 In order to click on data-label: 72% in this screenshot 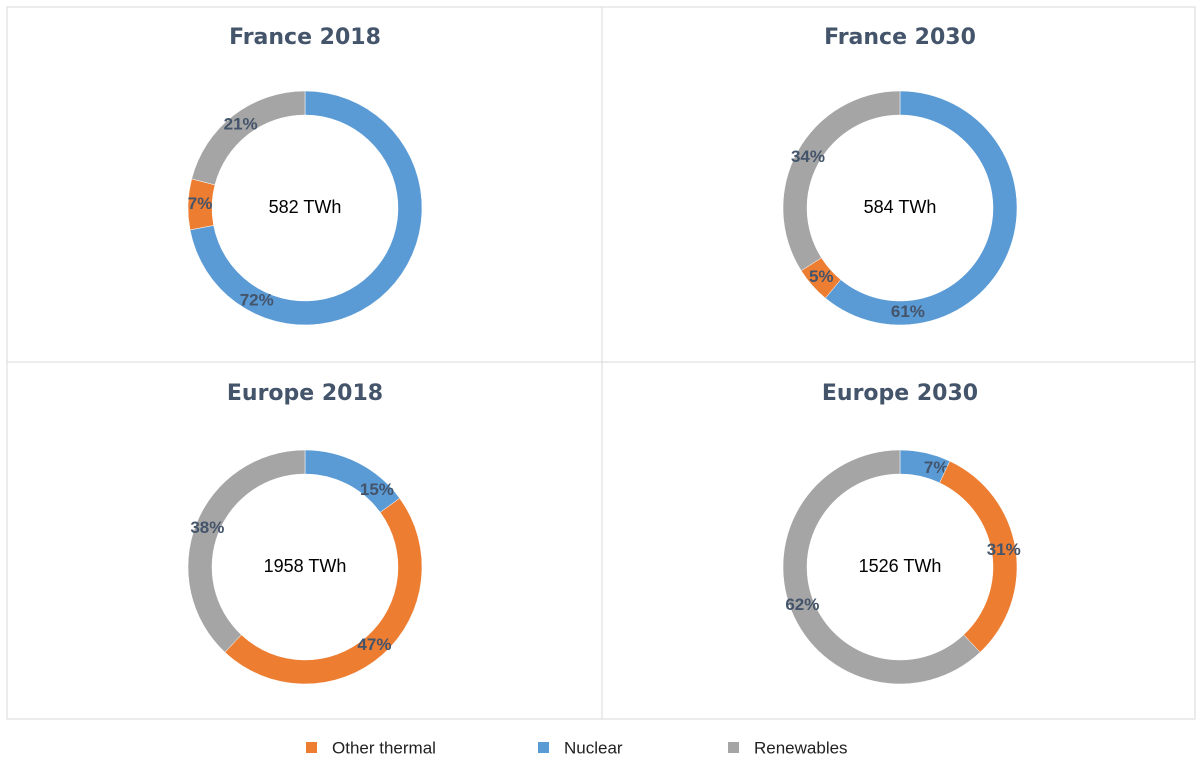, I will do `click(257, 300)`.